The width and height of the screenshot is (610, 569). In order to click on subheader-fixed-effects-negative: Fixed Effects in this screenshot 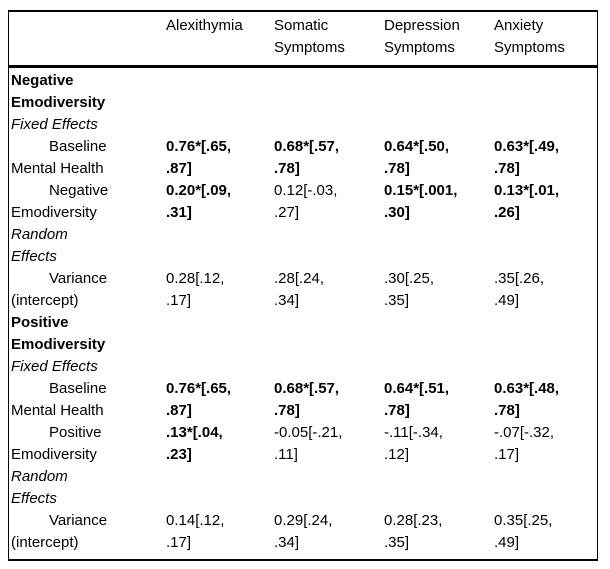, I will do `click(54, 124)`.